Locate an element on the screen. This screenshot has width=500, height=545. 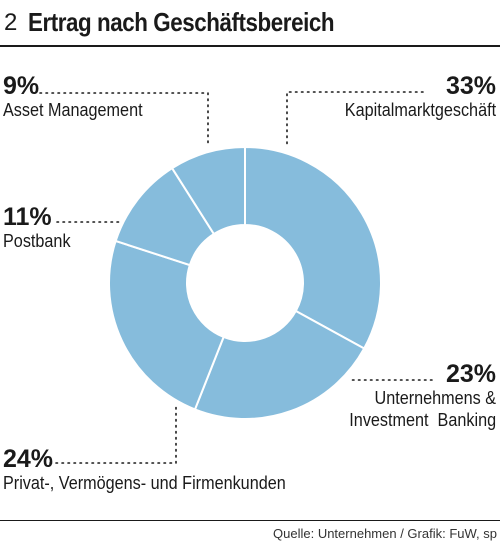
leader-line-kapitalmarkt is located at coordinates (355, 120).